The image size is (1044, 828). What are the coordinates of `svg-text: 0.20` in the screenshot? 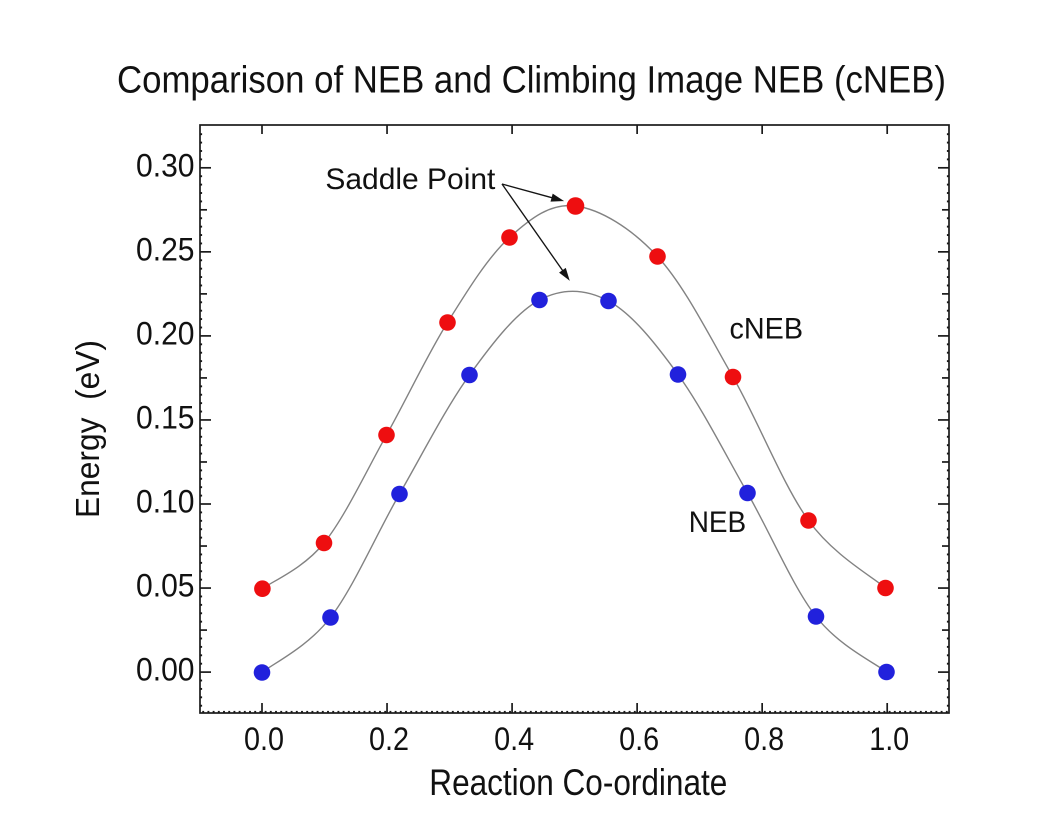 It's located at (165, 334).